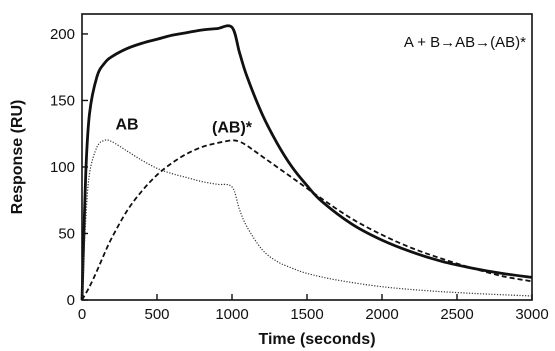  I want to click on y-tick-label: 150, so click(62, 100).